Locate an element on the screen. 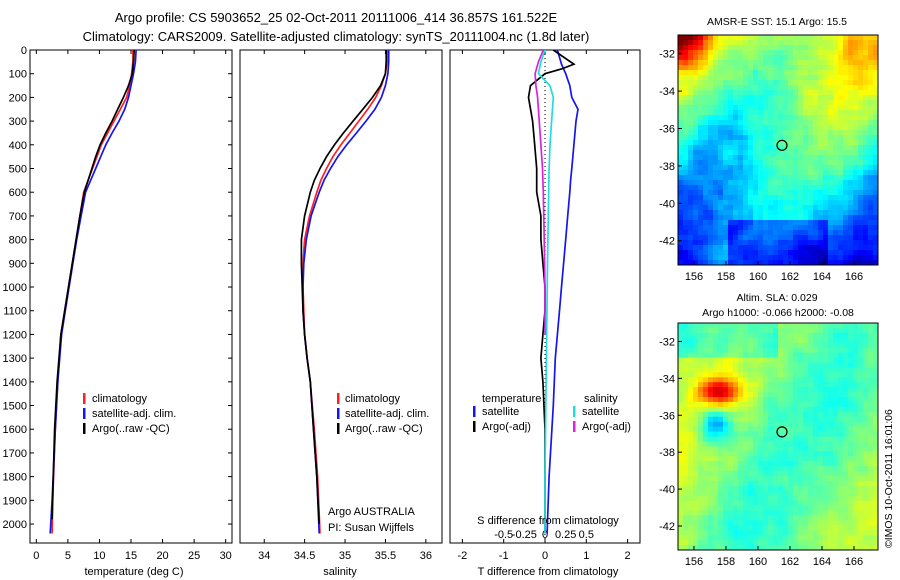 The width and height of the screenshot is (900, 580). y-tick-label: 1900 is located at coordinates (15, 501).